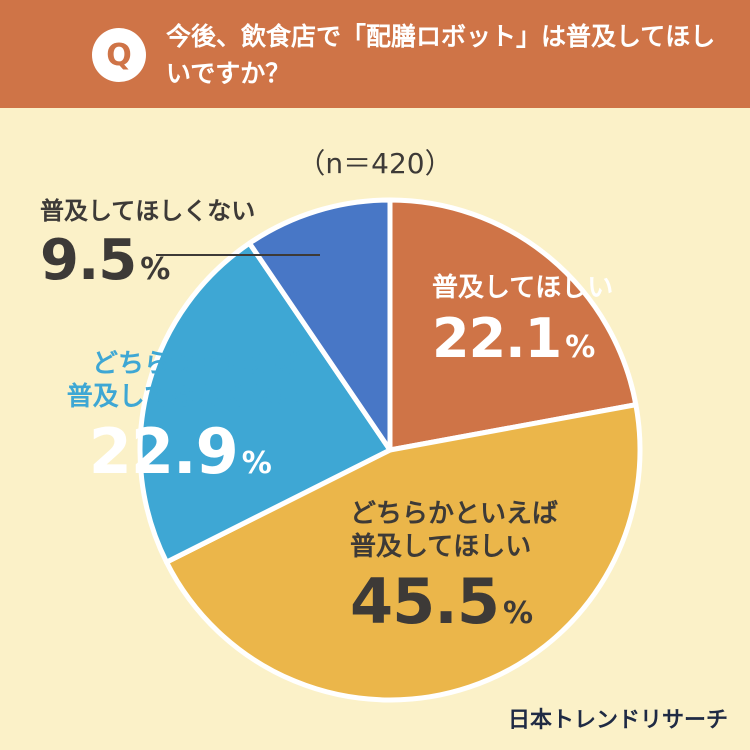  I want to click on slice-label-3: どちらかといえば 普及してほしくない 22.9%, so click(183, 419).